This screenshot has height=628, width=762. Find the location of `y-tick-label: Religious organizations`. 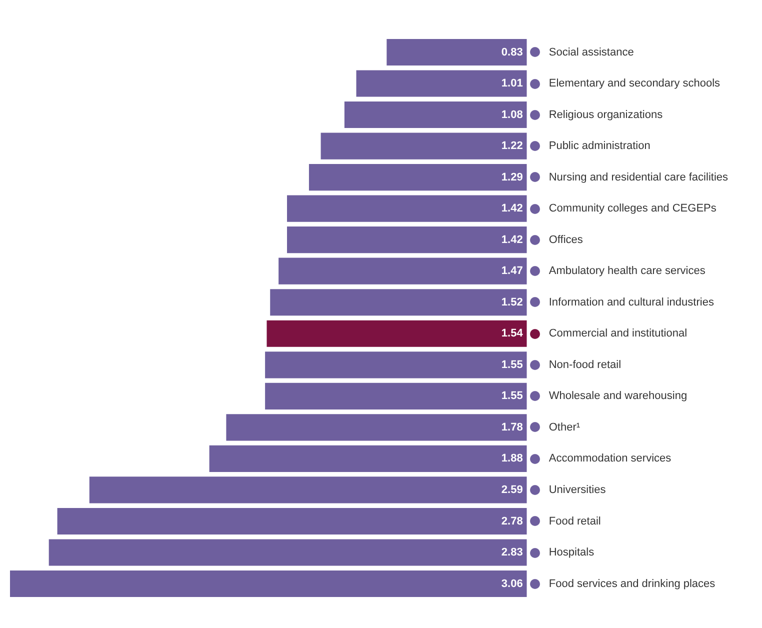

y-tick-label: Religious organizations is located at coordinates (606, 114).